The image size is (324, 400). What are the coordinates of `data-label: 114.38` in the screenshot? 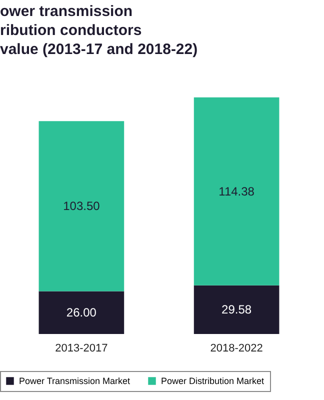 It's located at (236, 191).